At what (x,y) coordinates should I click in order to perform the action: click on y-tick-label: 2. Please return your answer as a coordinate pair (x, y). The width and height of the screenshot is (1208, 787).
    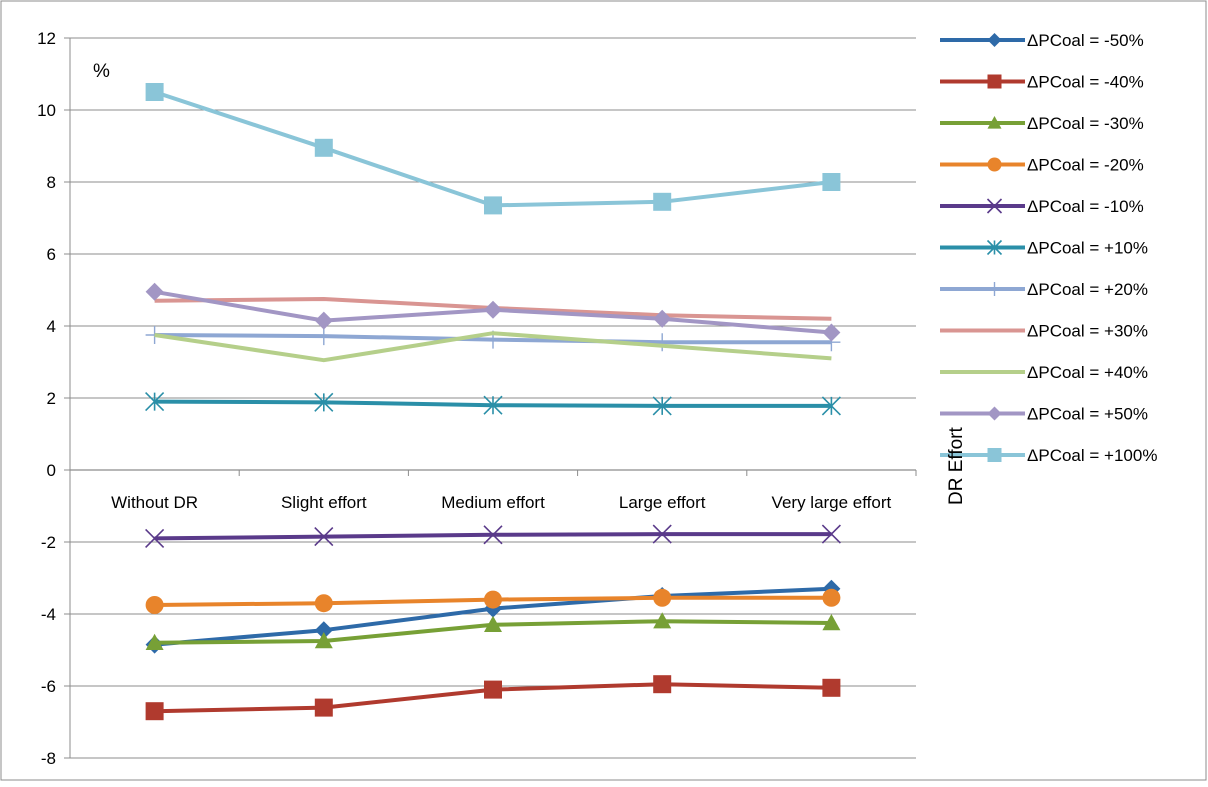
    Looking at the image, I should click on (51, 398).